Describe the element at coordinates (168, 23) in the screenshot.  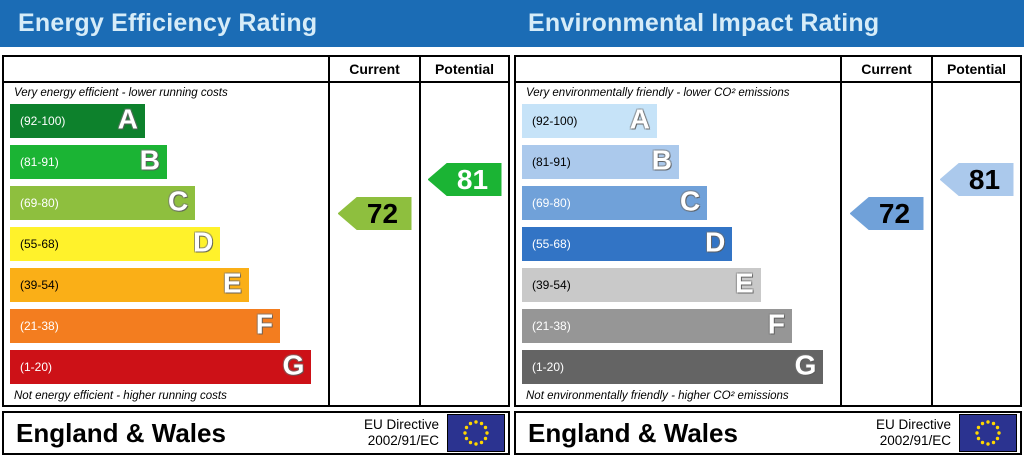
I see `energy-efficiency-title: Energy Efficiency Rating` at that location.